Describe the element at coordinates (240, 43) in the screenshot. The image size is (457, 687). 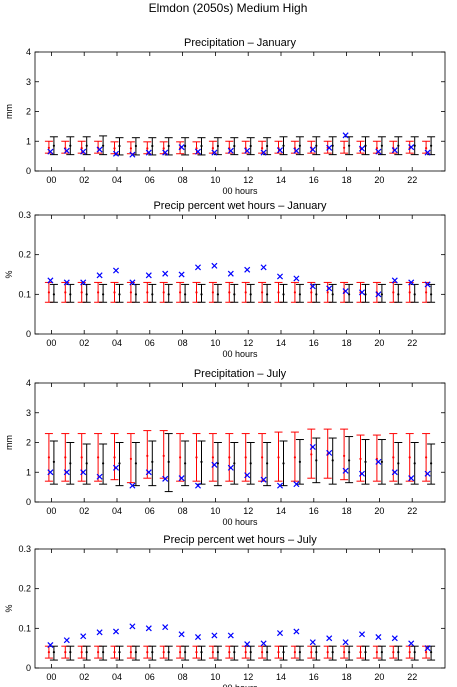
I see `chart-title: Precipitation – January` at that location.